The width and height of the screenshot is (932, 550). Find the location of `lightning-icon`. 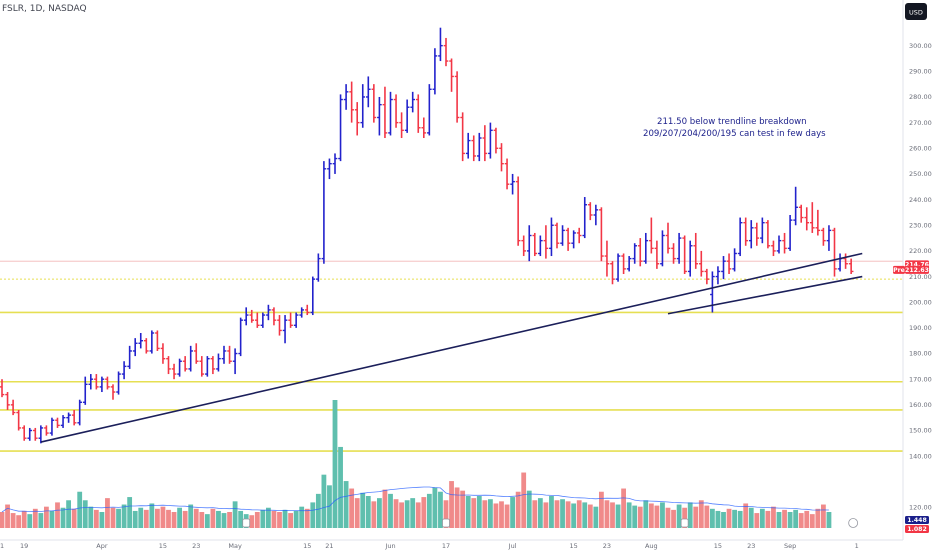

lightning-icon is located at coordinates (853, 523).